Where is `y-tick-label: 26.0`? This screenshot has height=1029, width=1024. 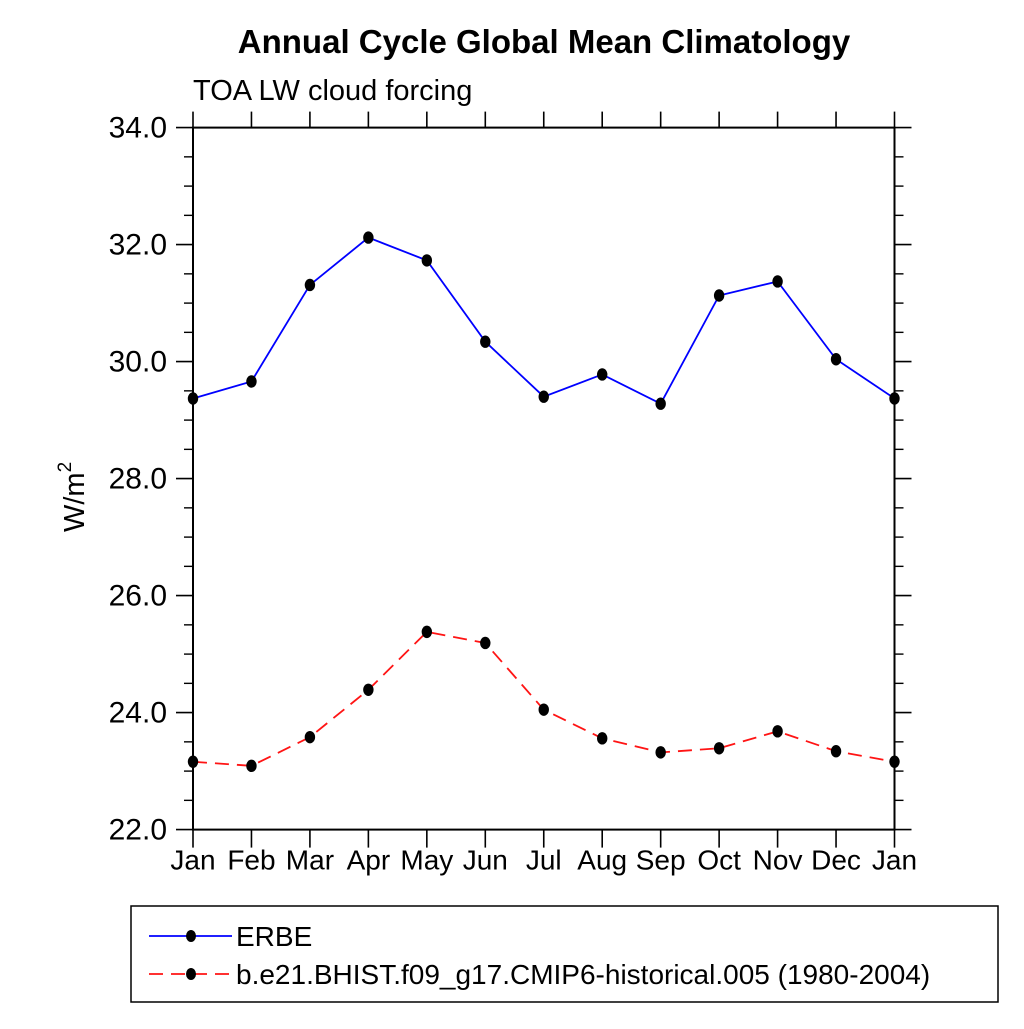
y-tick-label: 26.0 is located at coordinates (138, 596).